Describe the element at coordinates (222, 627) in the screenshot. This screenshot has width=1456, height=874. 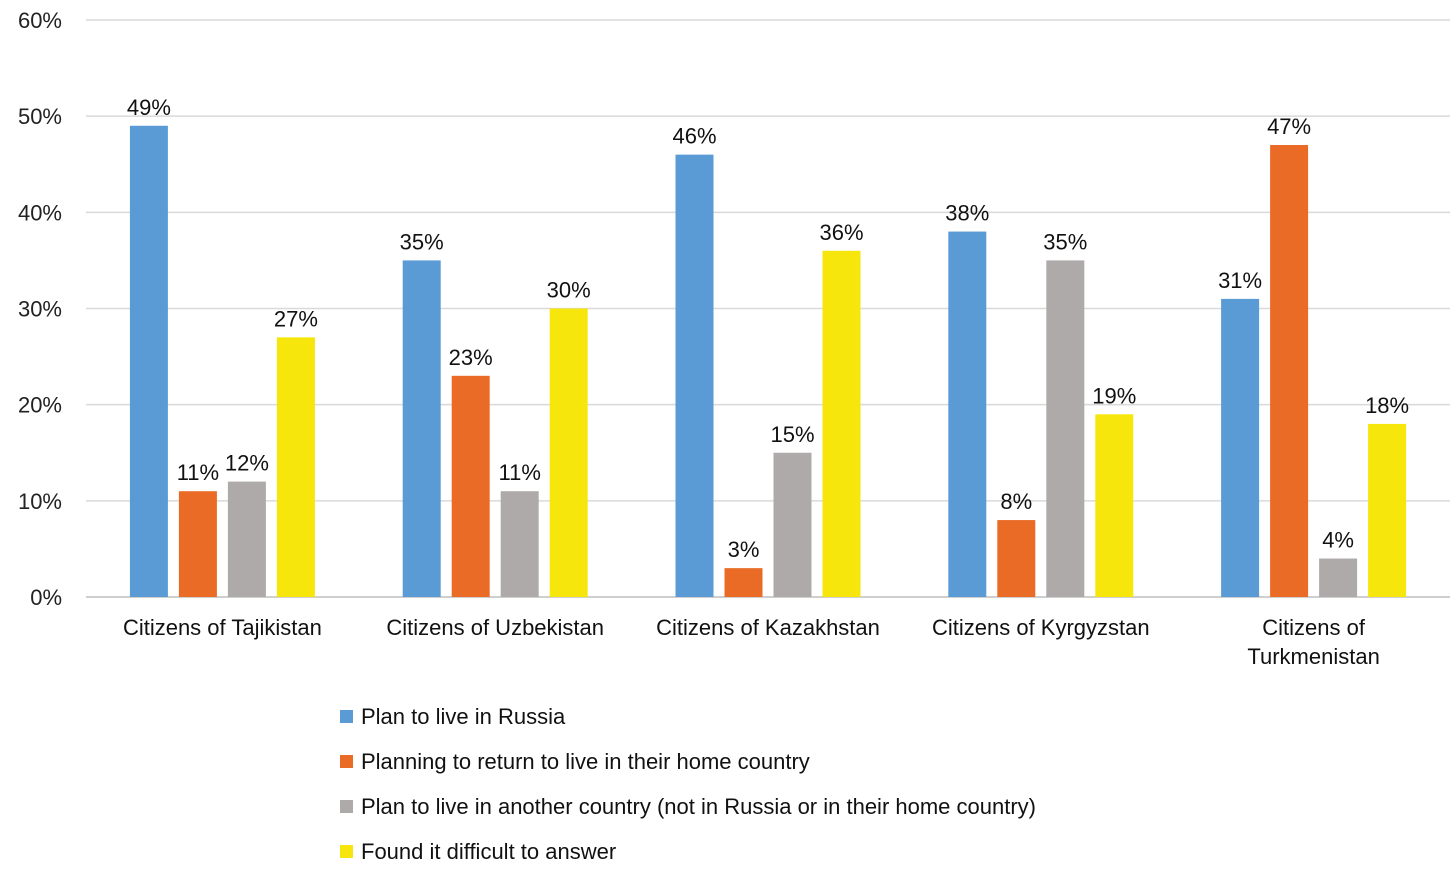
I see `x-tick-label: Citizens of Tajikistan` at that location.